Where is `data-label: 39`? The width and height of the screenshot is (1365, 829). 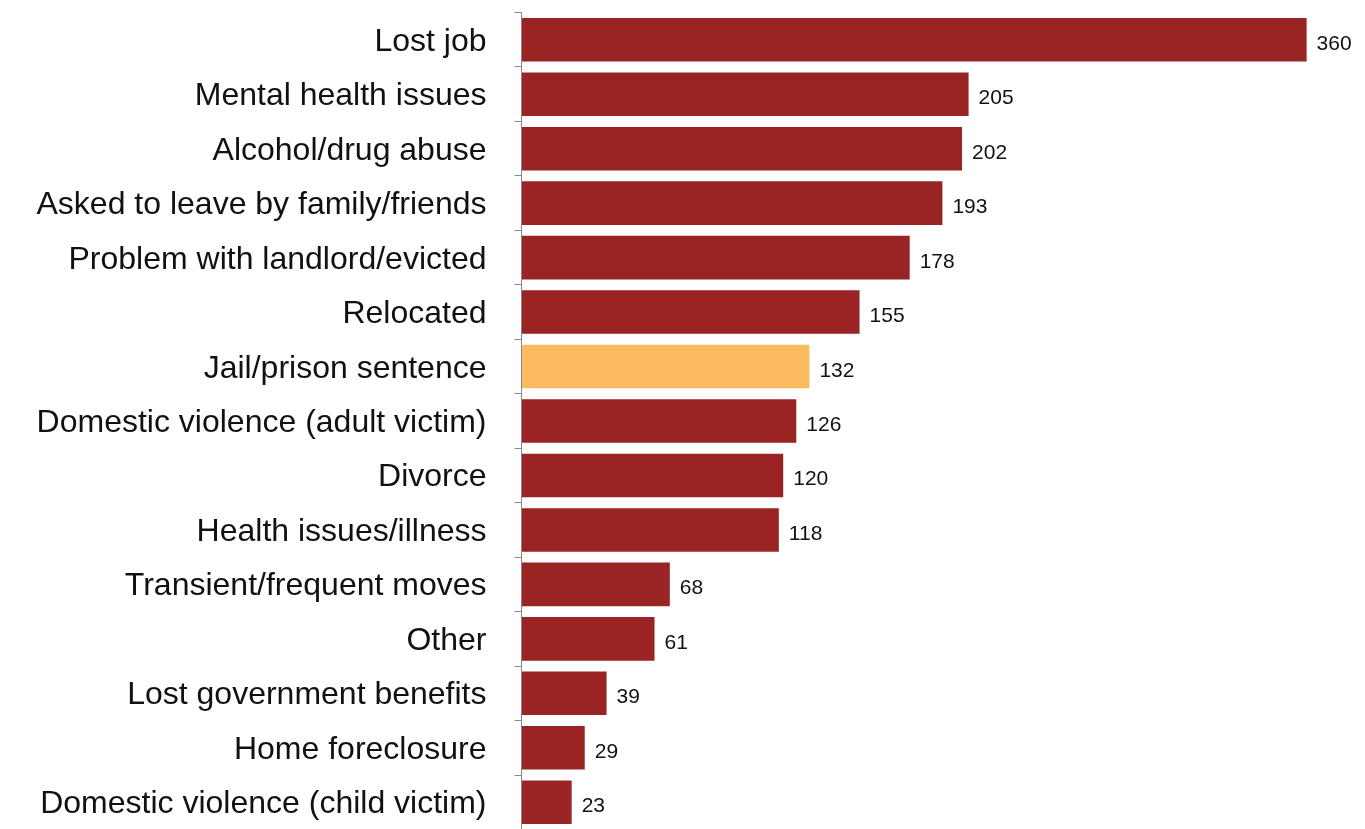
data-label: 39 is located at coordinates (628, 696).